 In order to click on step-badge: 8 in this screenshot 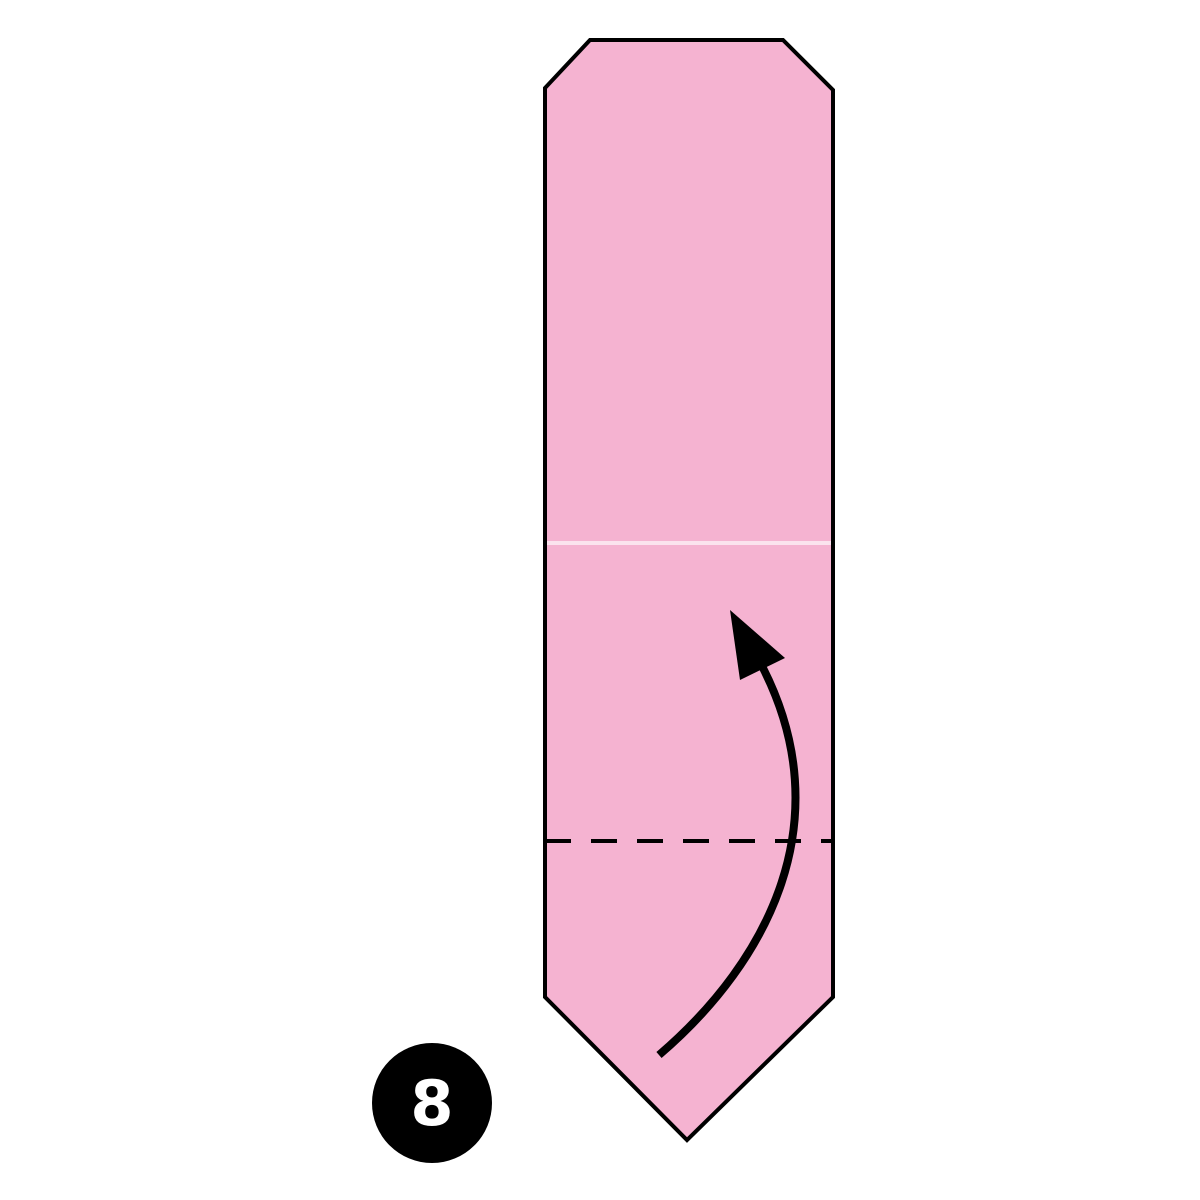, I will do `click(432, 1103)`.